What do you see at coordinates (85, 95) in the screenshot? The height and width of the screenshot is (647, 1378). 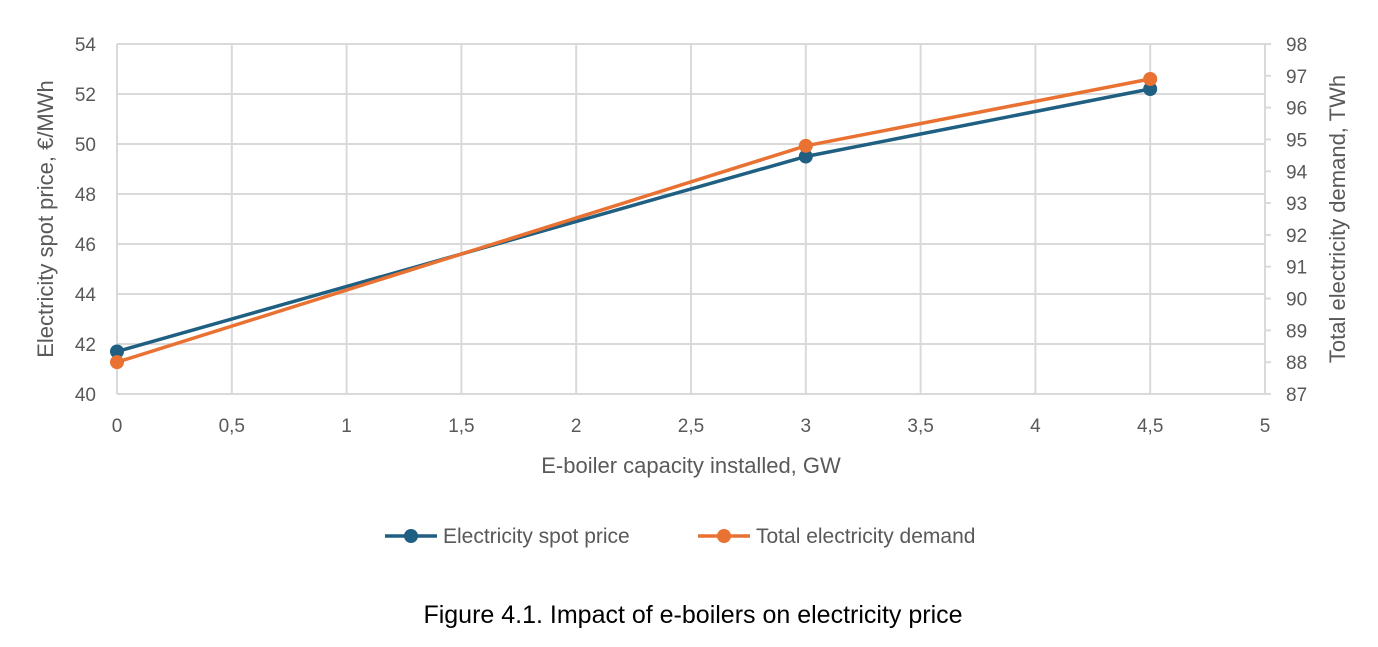 I see `y-tick-label: 52` at bounding box center [85, 95].